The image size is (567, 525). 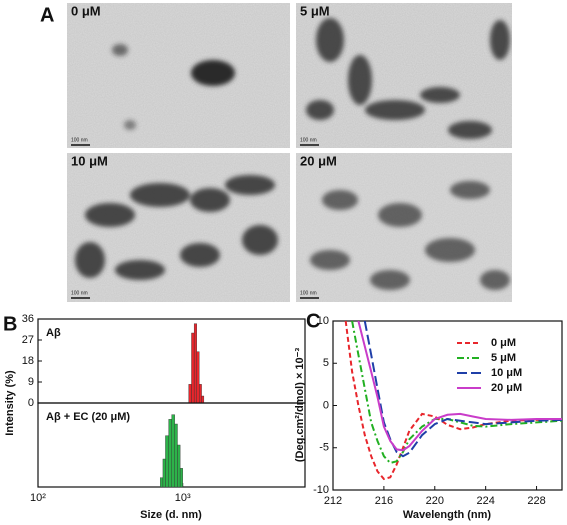 I want to click on image-label: 0 μM, so click(x=86, y=10).